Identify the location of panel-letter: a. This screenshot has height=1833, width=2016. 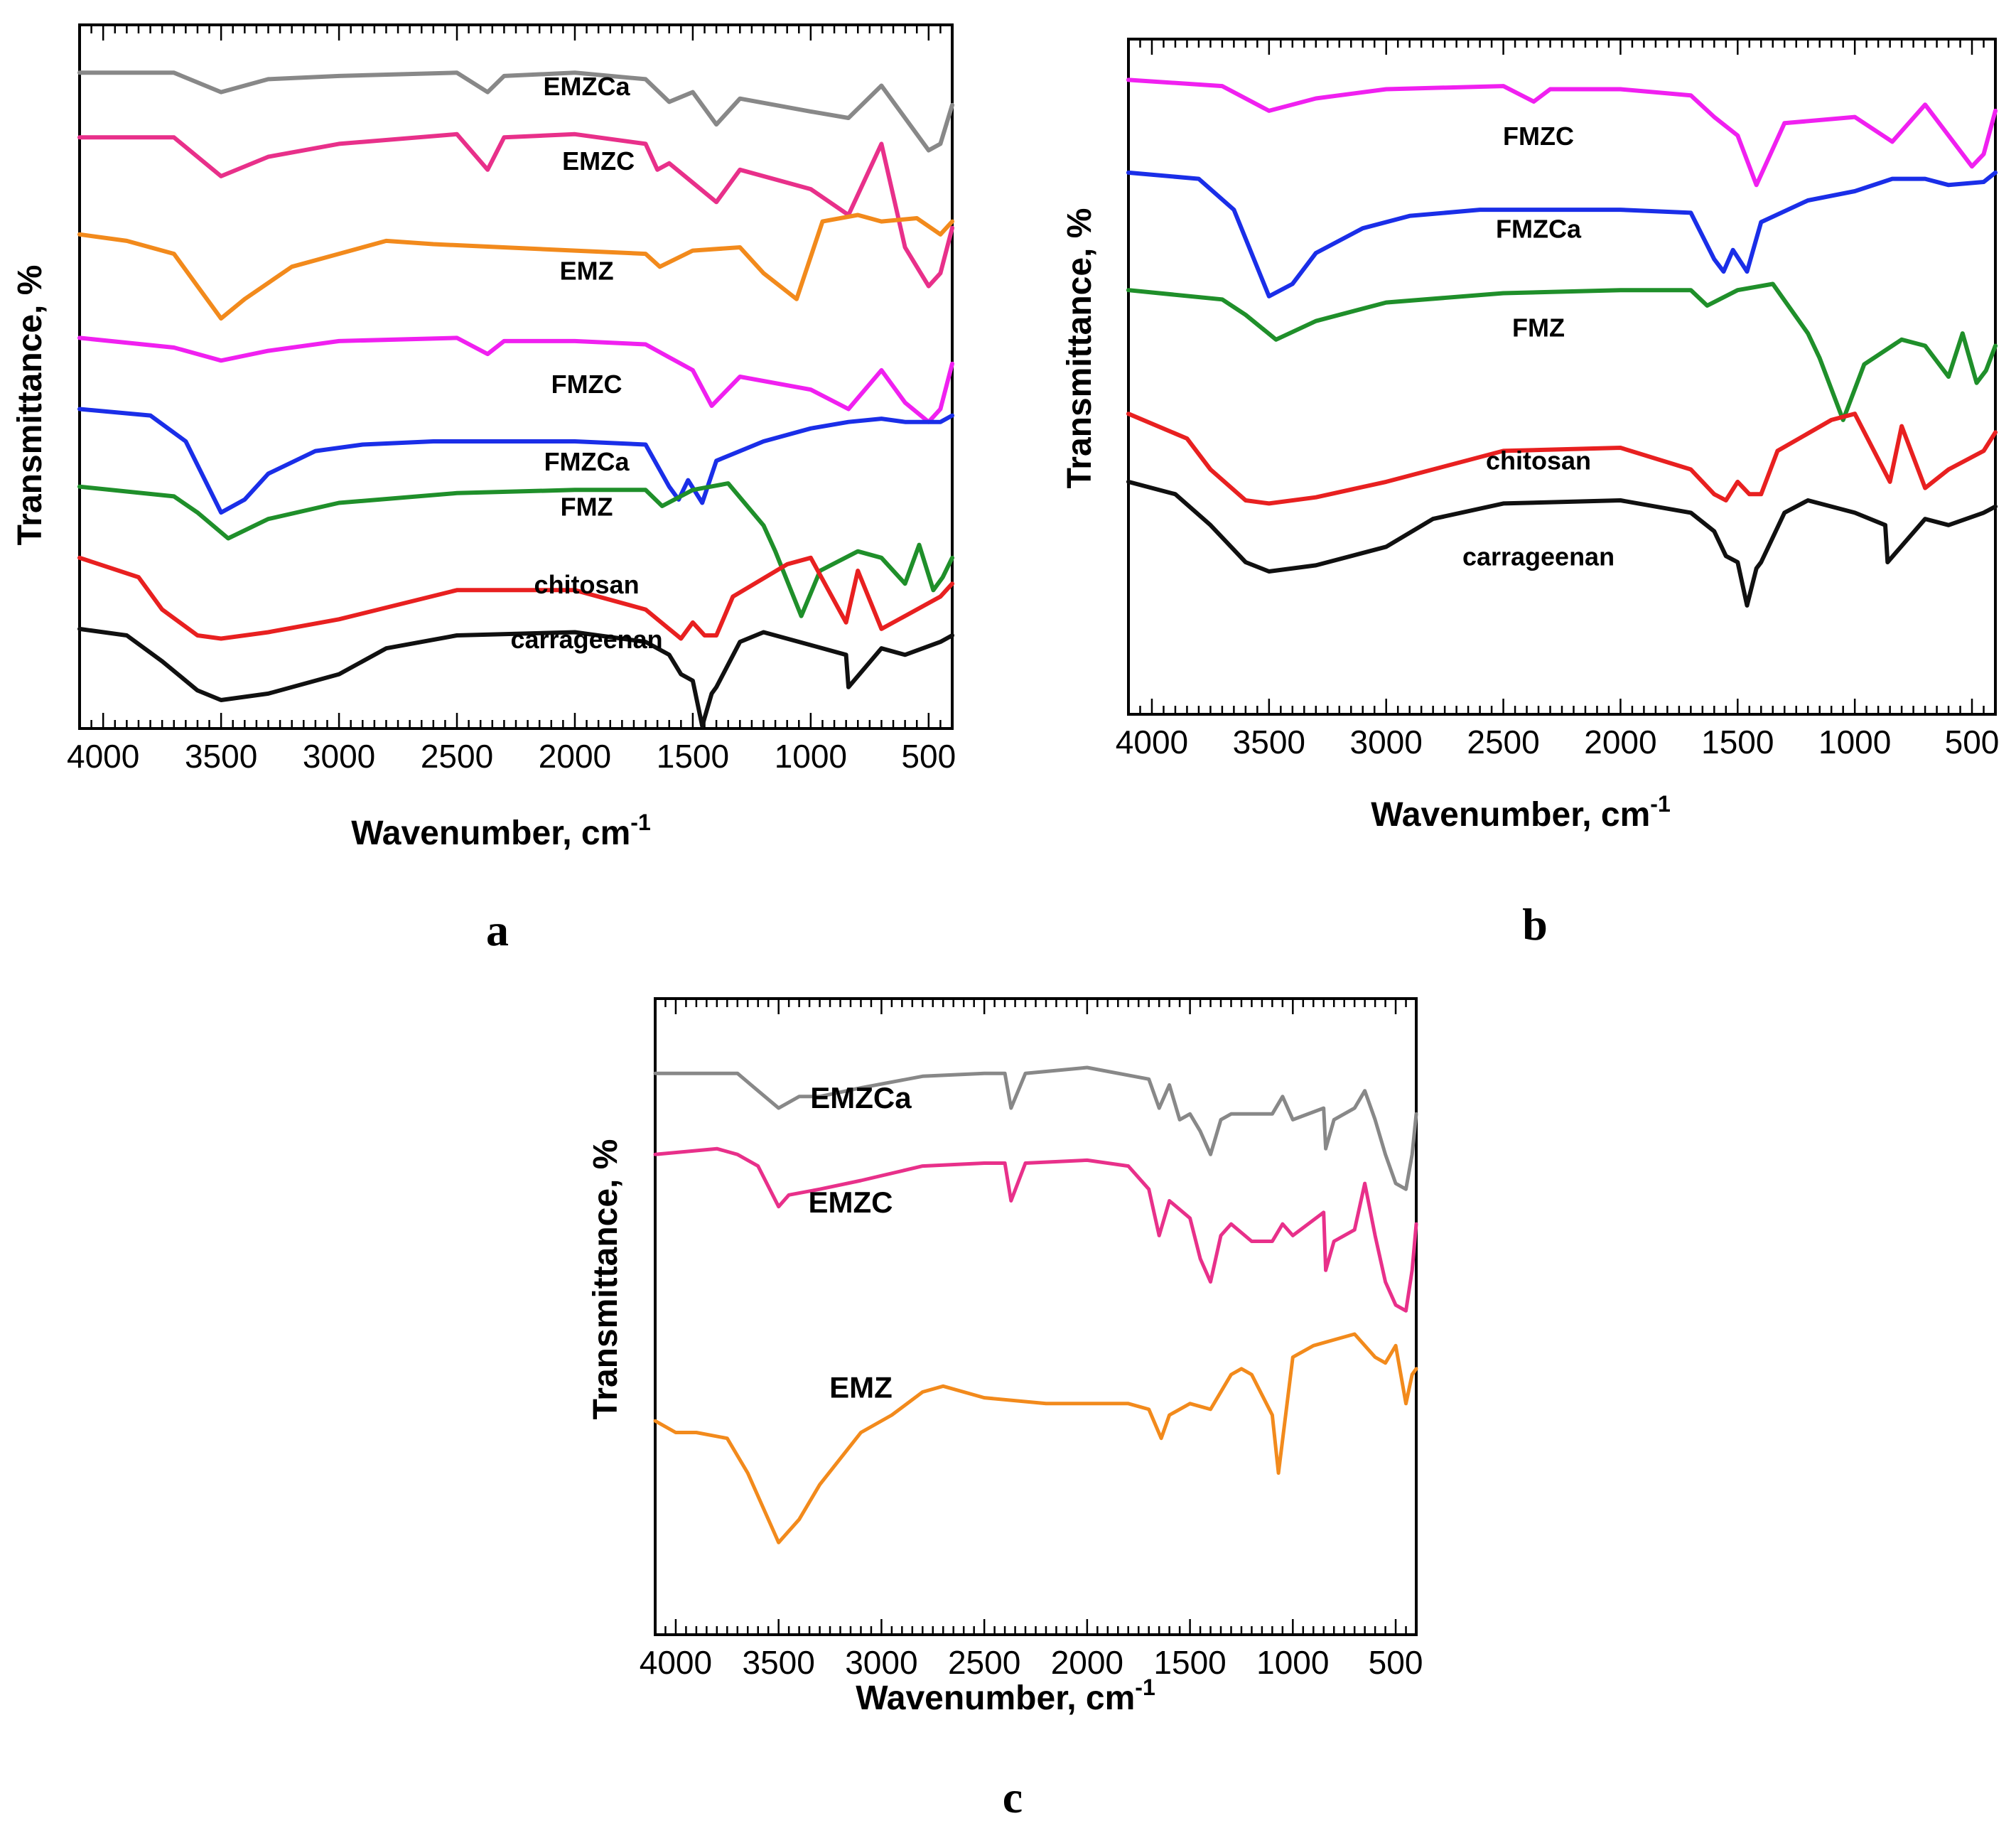
(497, 930).